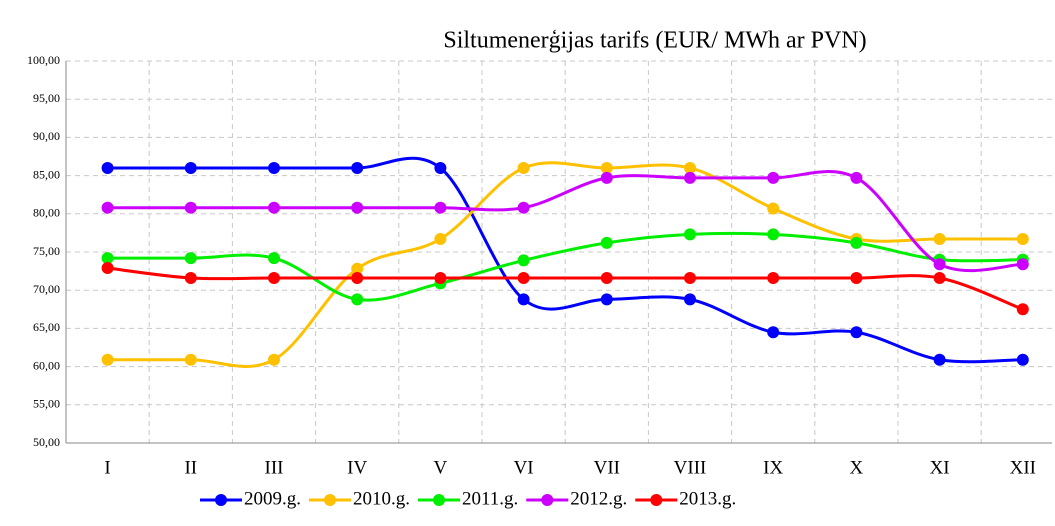  Describe the element at coordinates (107, 467) in the screenshot. I see `x-tick-label: I` at that location.